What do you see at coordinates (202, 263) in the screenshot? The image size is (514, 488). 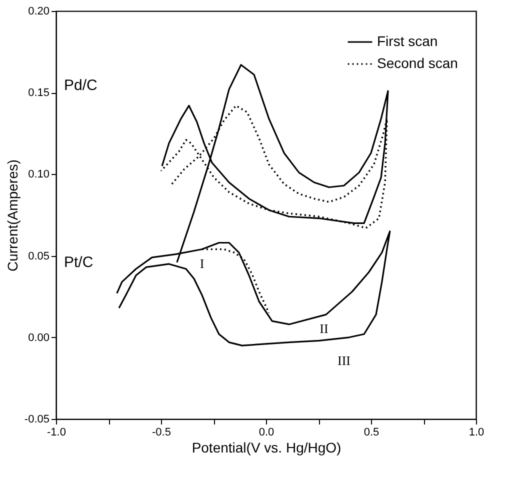 I see `annotation: I` at bounding box center [202, 263].